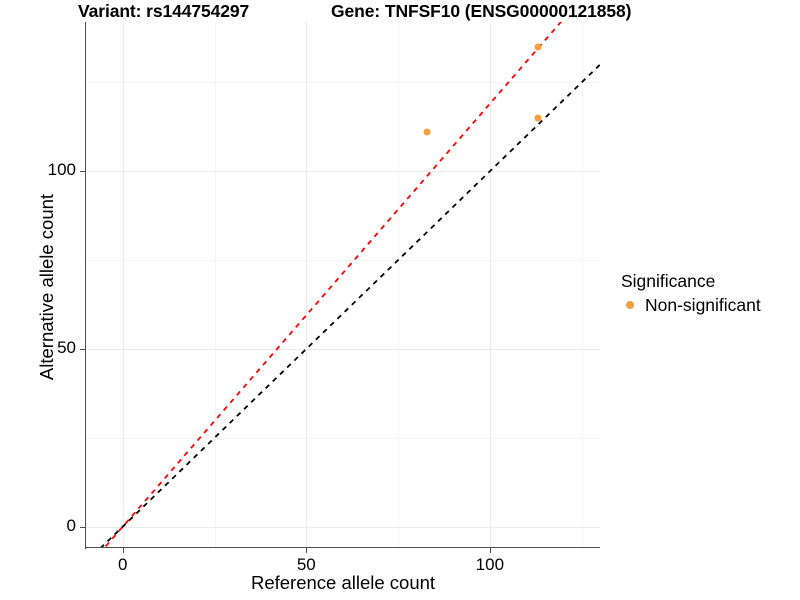 This screenshot has width=800, height=600. I want to click on gene-title: Gene: TNFSF10 (ENSG00000121858), so click(481, 11).